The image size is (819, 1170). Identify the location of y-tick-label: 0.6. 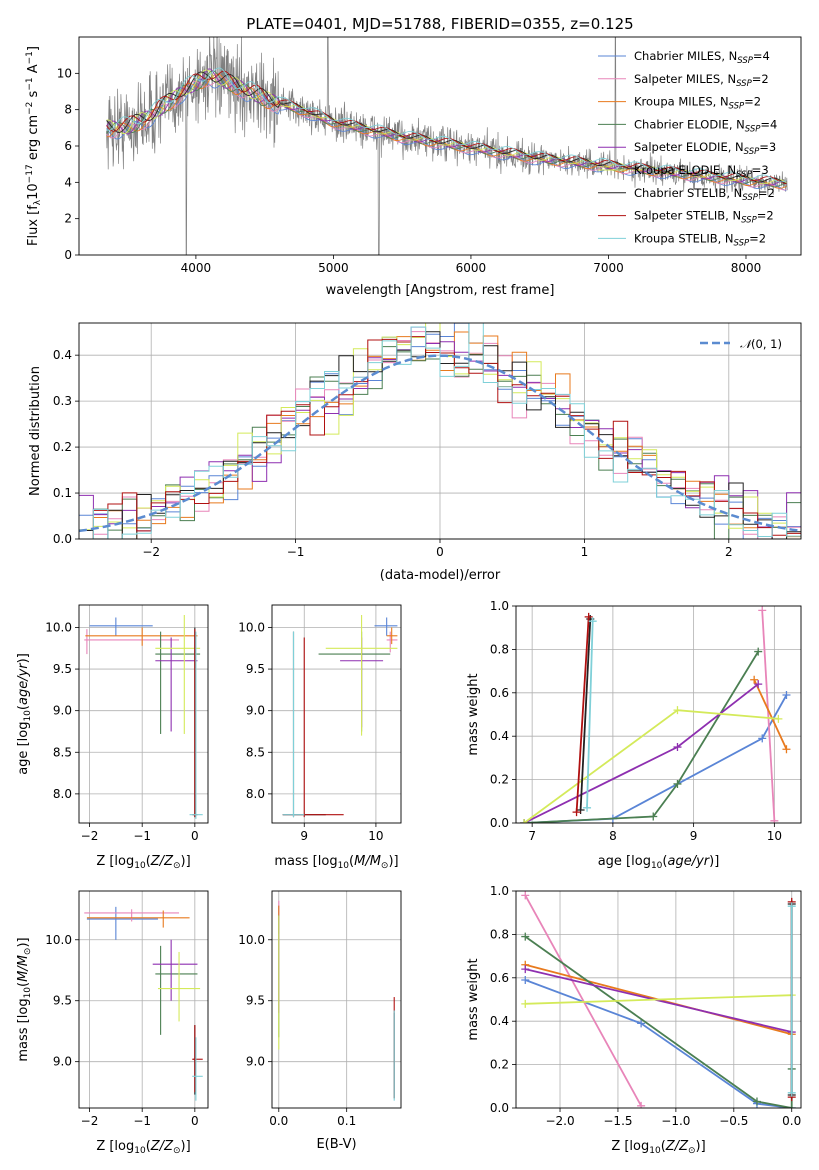
(499, 978).